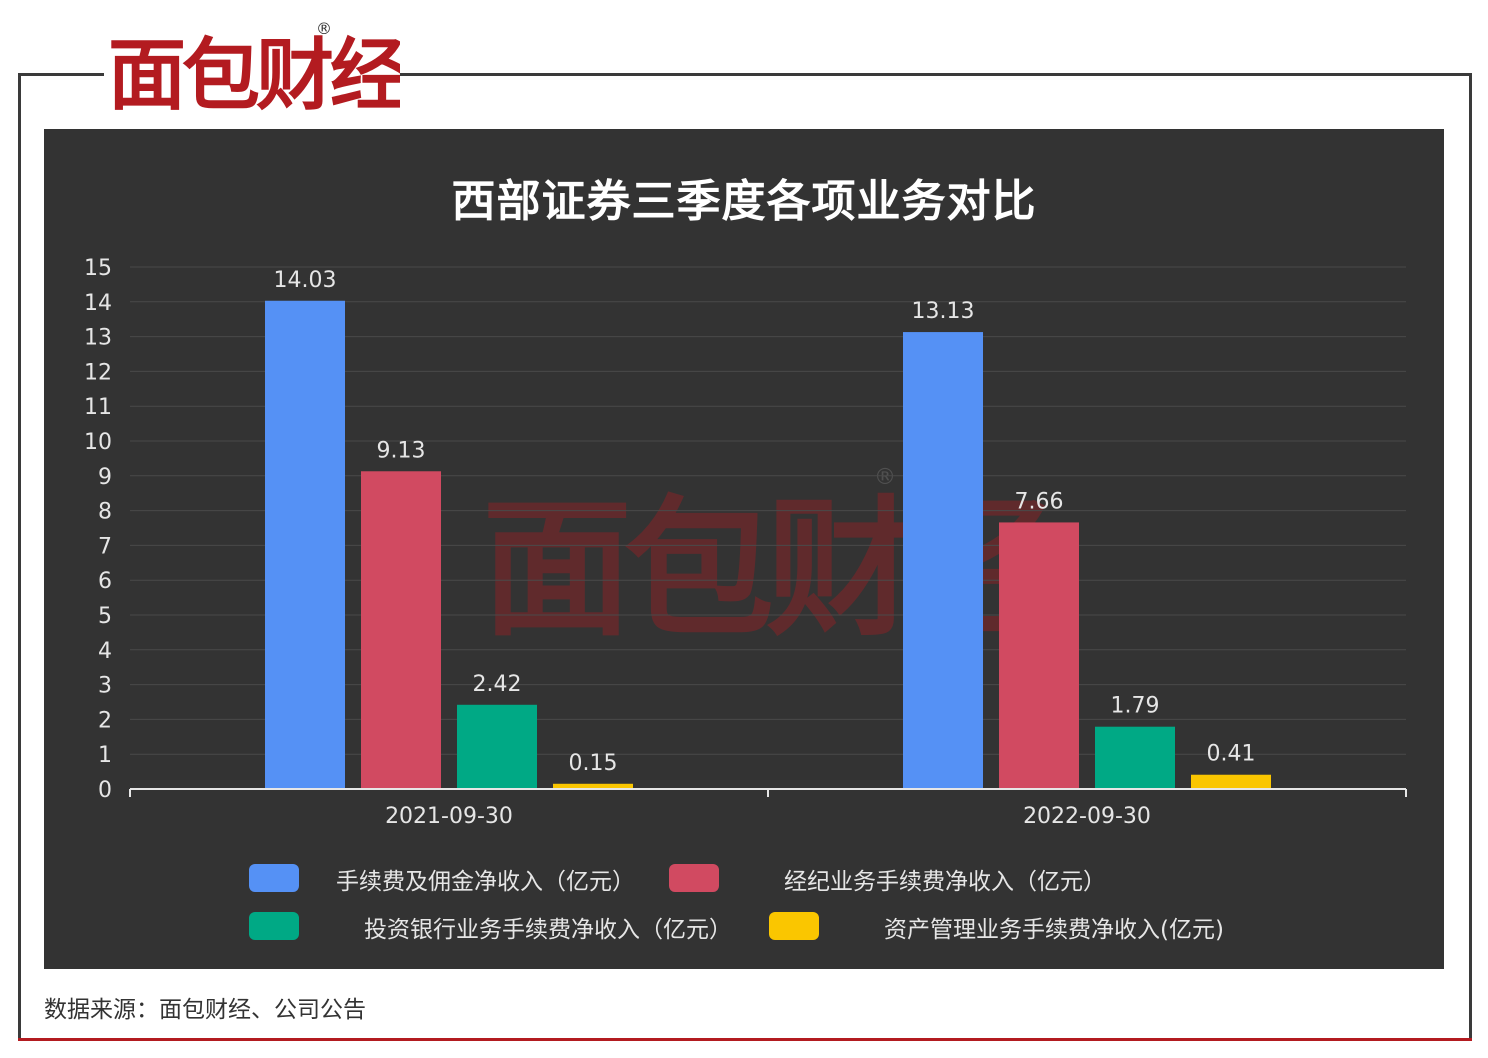 The height and width of the screenshot is (1058, 1488). What do you see at coordinates (98, 442) in the screenshot?
I see `y-tick-label: 10` at bounding box center [98, 442].